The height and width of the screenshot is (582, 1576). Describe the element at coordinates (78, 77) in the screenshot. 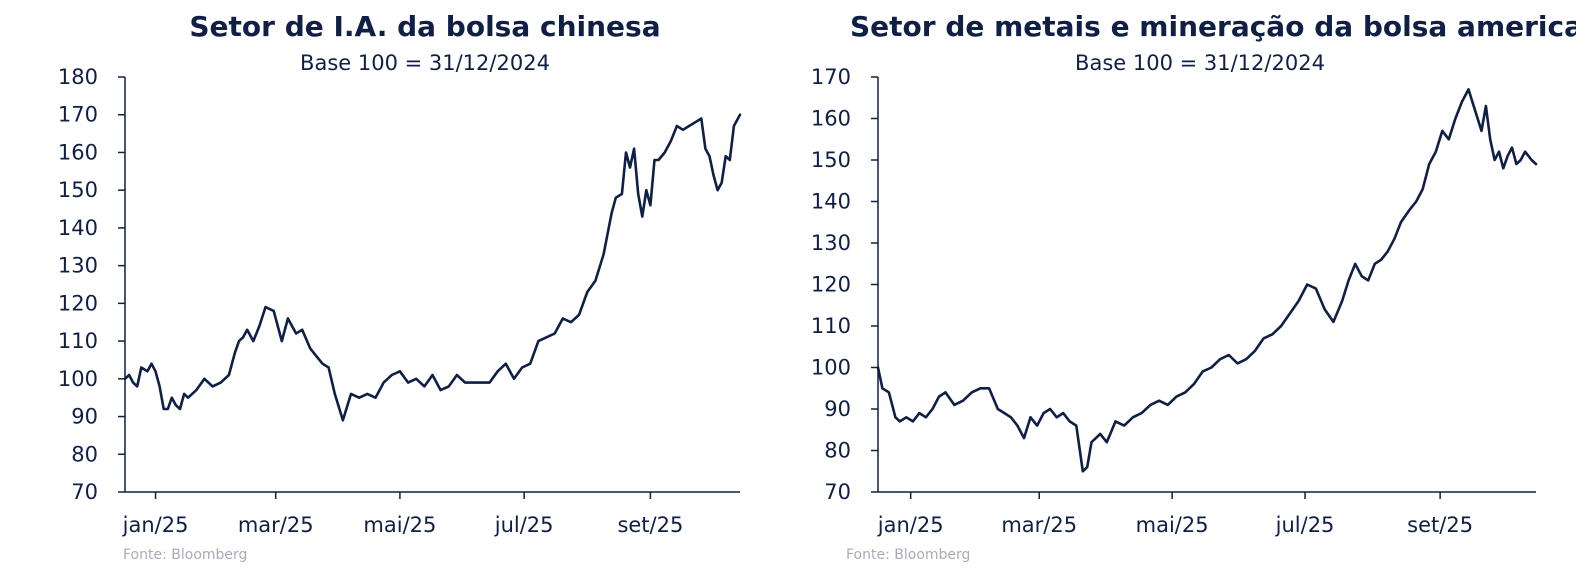

I see `y-tick-label: 180` at that location.